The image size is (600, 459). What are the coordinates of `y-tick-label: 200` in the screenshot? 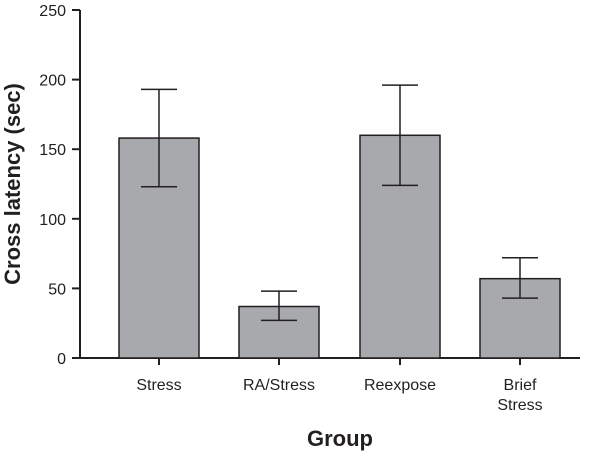 It's located at (52, 81).